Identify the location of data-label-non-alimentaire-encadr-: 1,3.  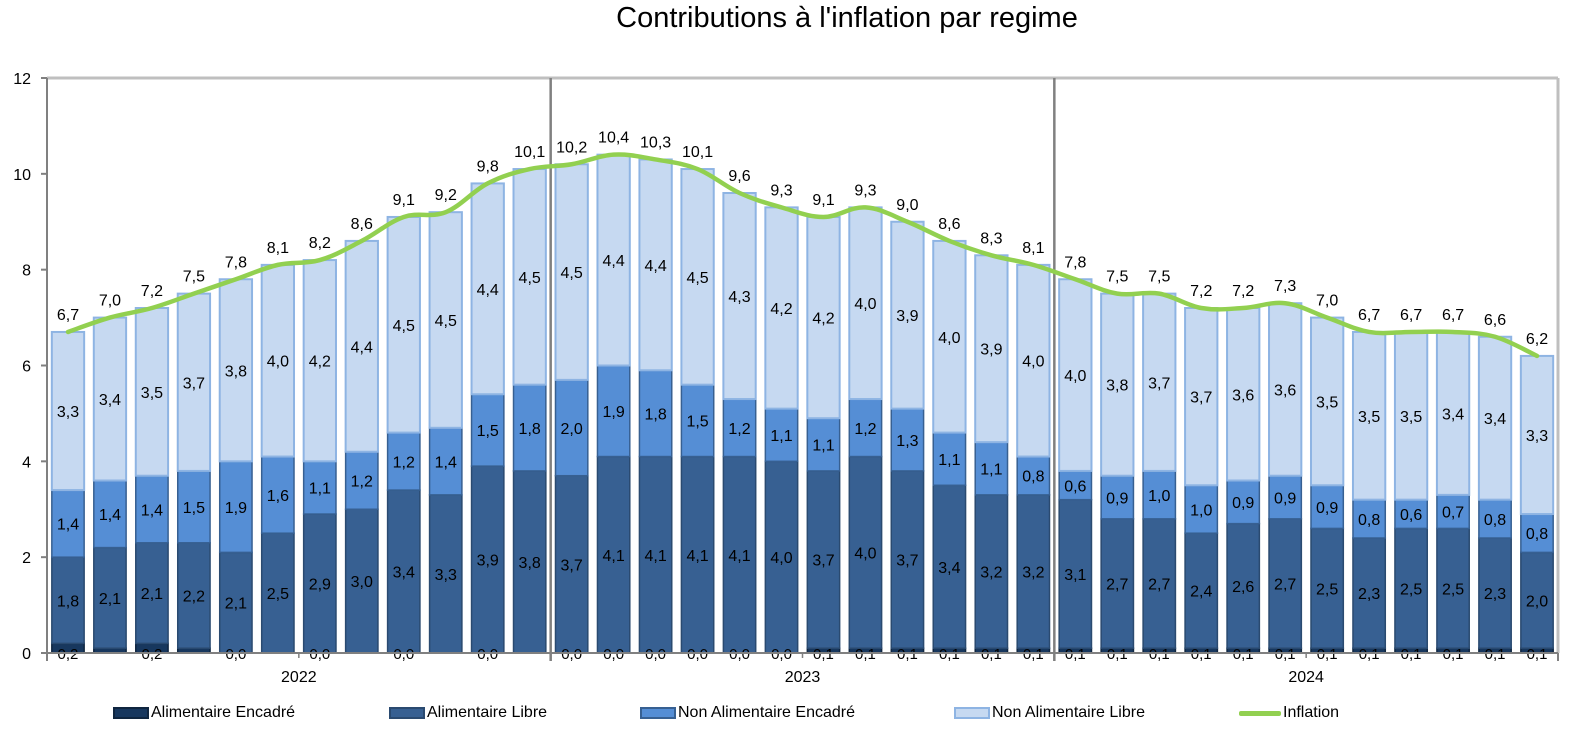
(907, 441).